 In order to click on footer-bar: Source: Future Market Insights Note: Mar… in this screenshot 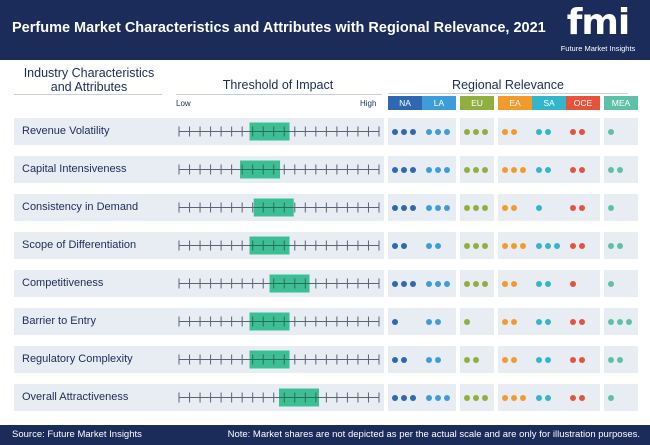, I will do `click(325, 435)`.